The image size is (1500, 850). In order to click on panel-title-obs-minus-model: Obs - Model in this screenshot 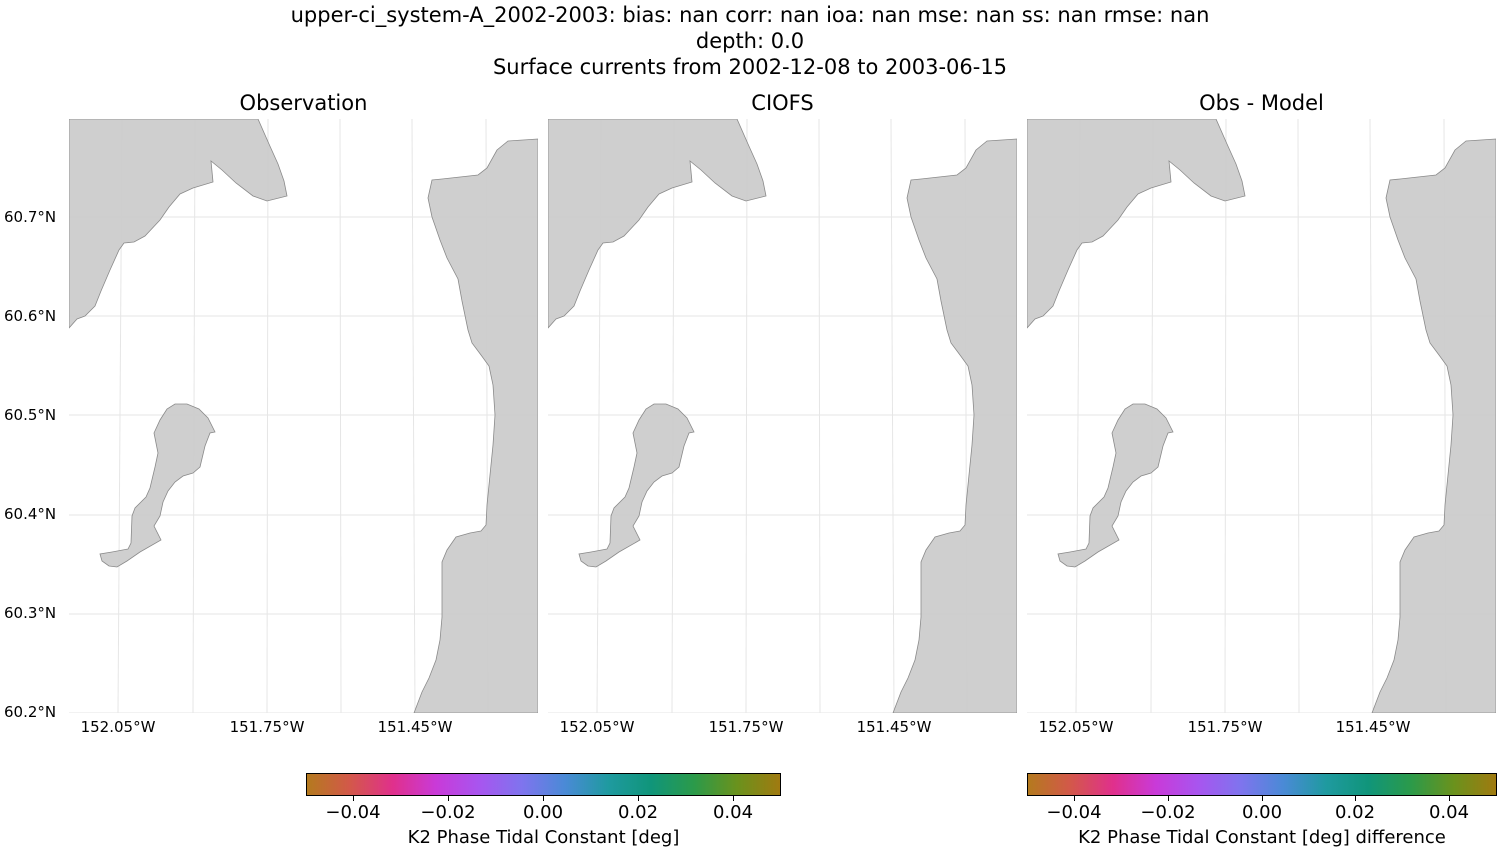, I will do `click(1261, 103)`.